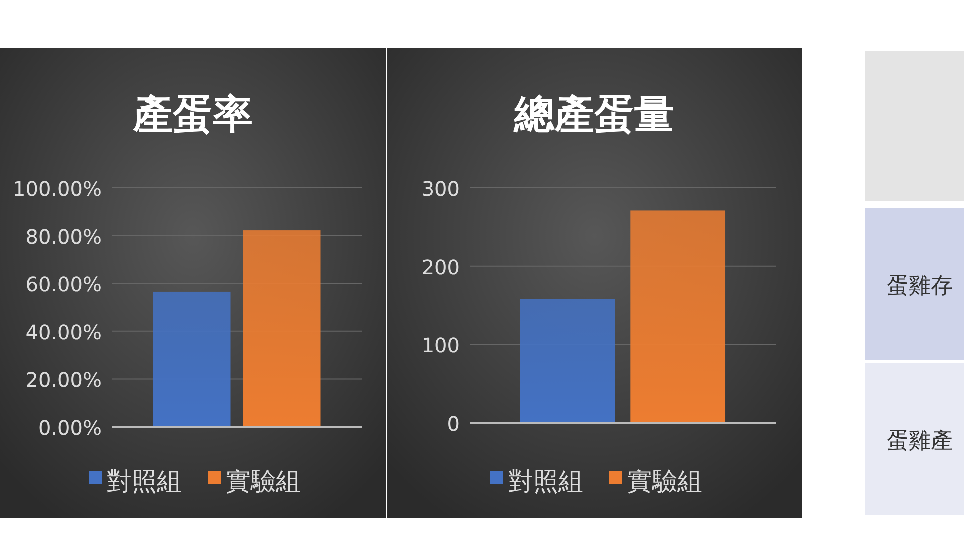 The image size is (964, 540). Describe the element at coordinates (57, 189) in the screenshot. I see `y-tick-label: 100.00%` at that location.